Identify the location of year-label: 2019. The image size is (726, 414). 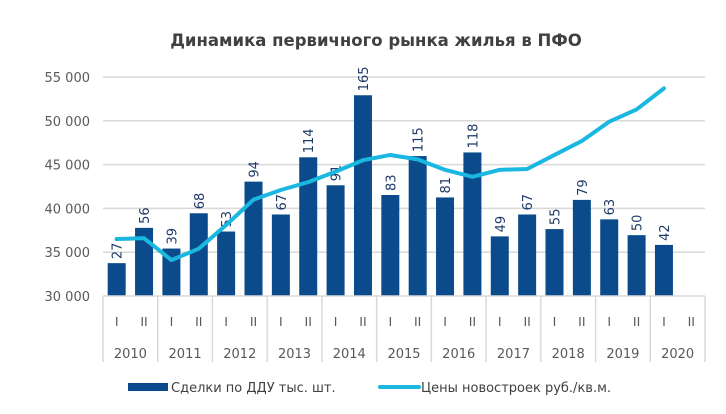
(622, 354).